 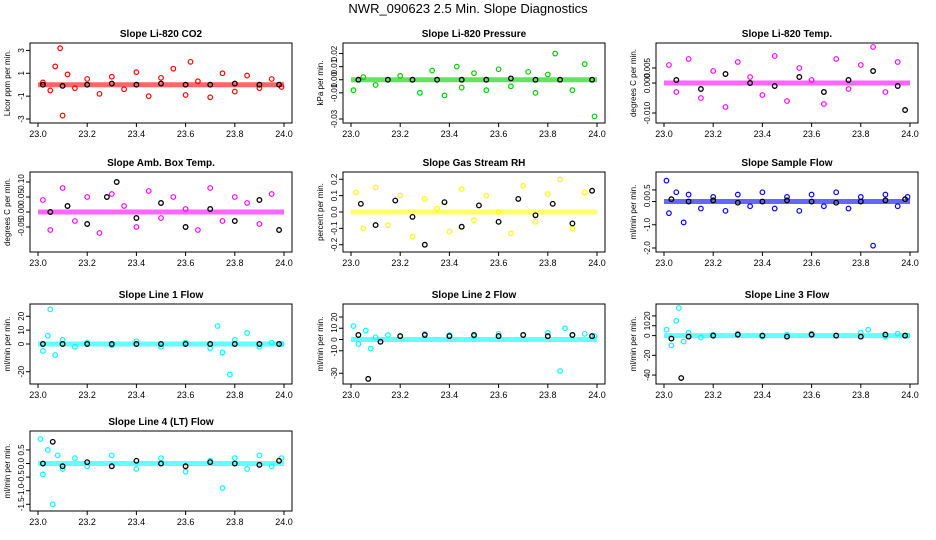 I want to click on x-tick-label: 23.0, so click(x=38, y=522).